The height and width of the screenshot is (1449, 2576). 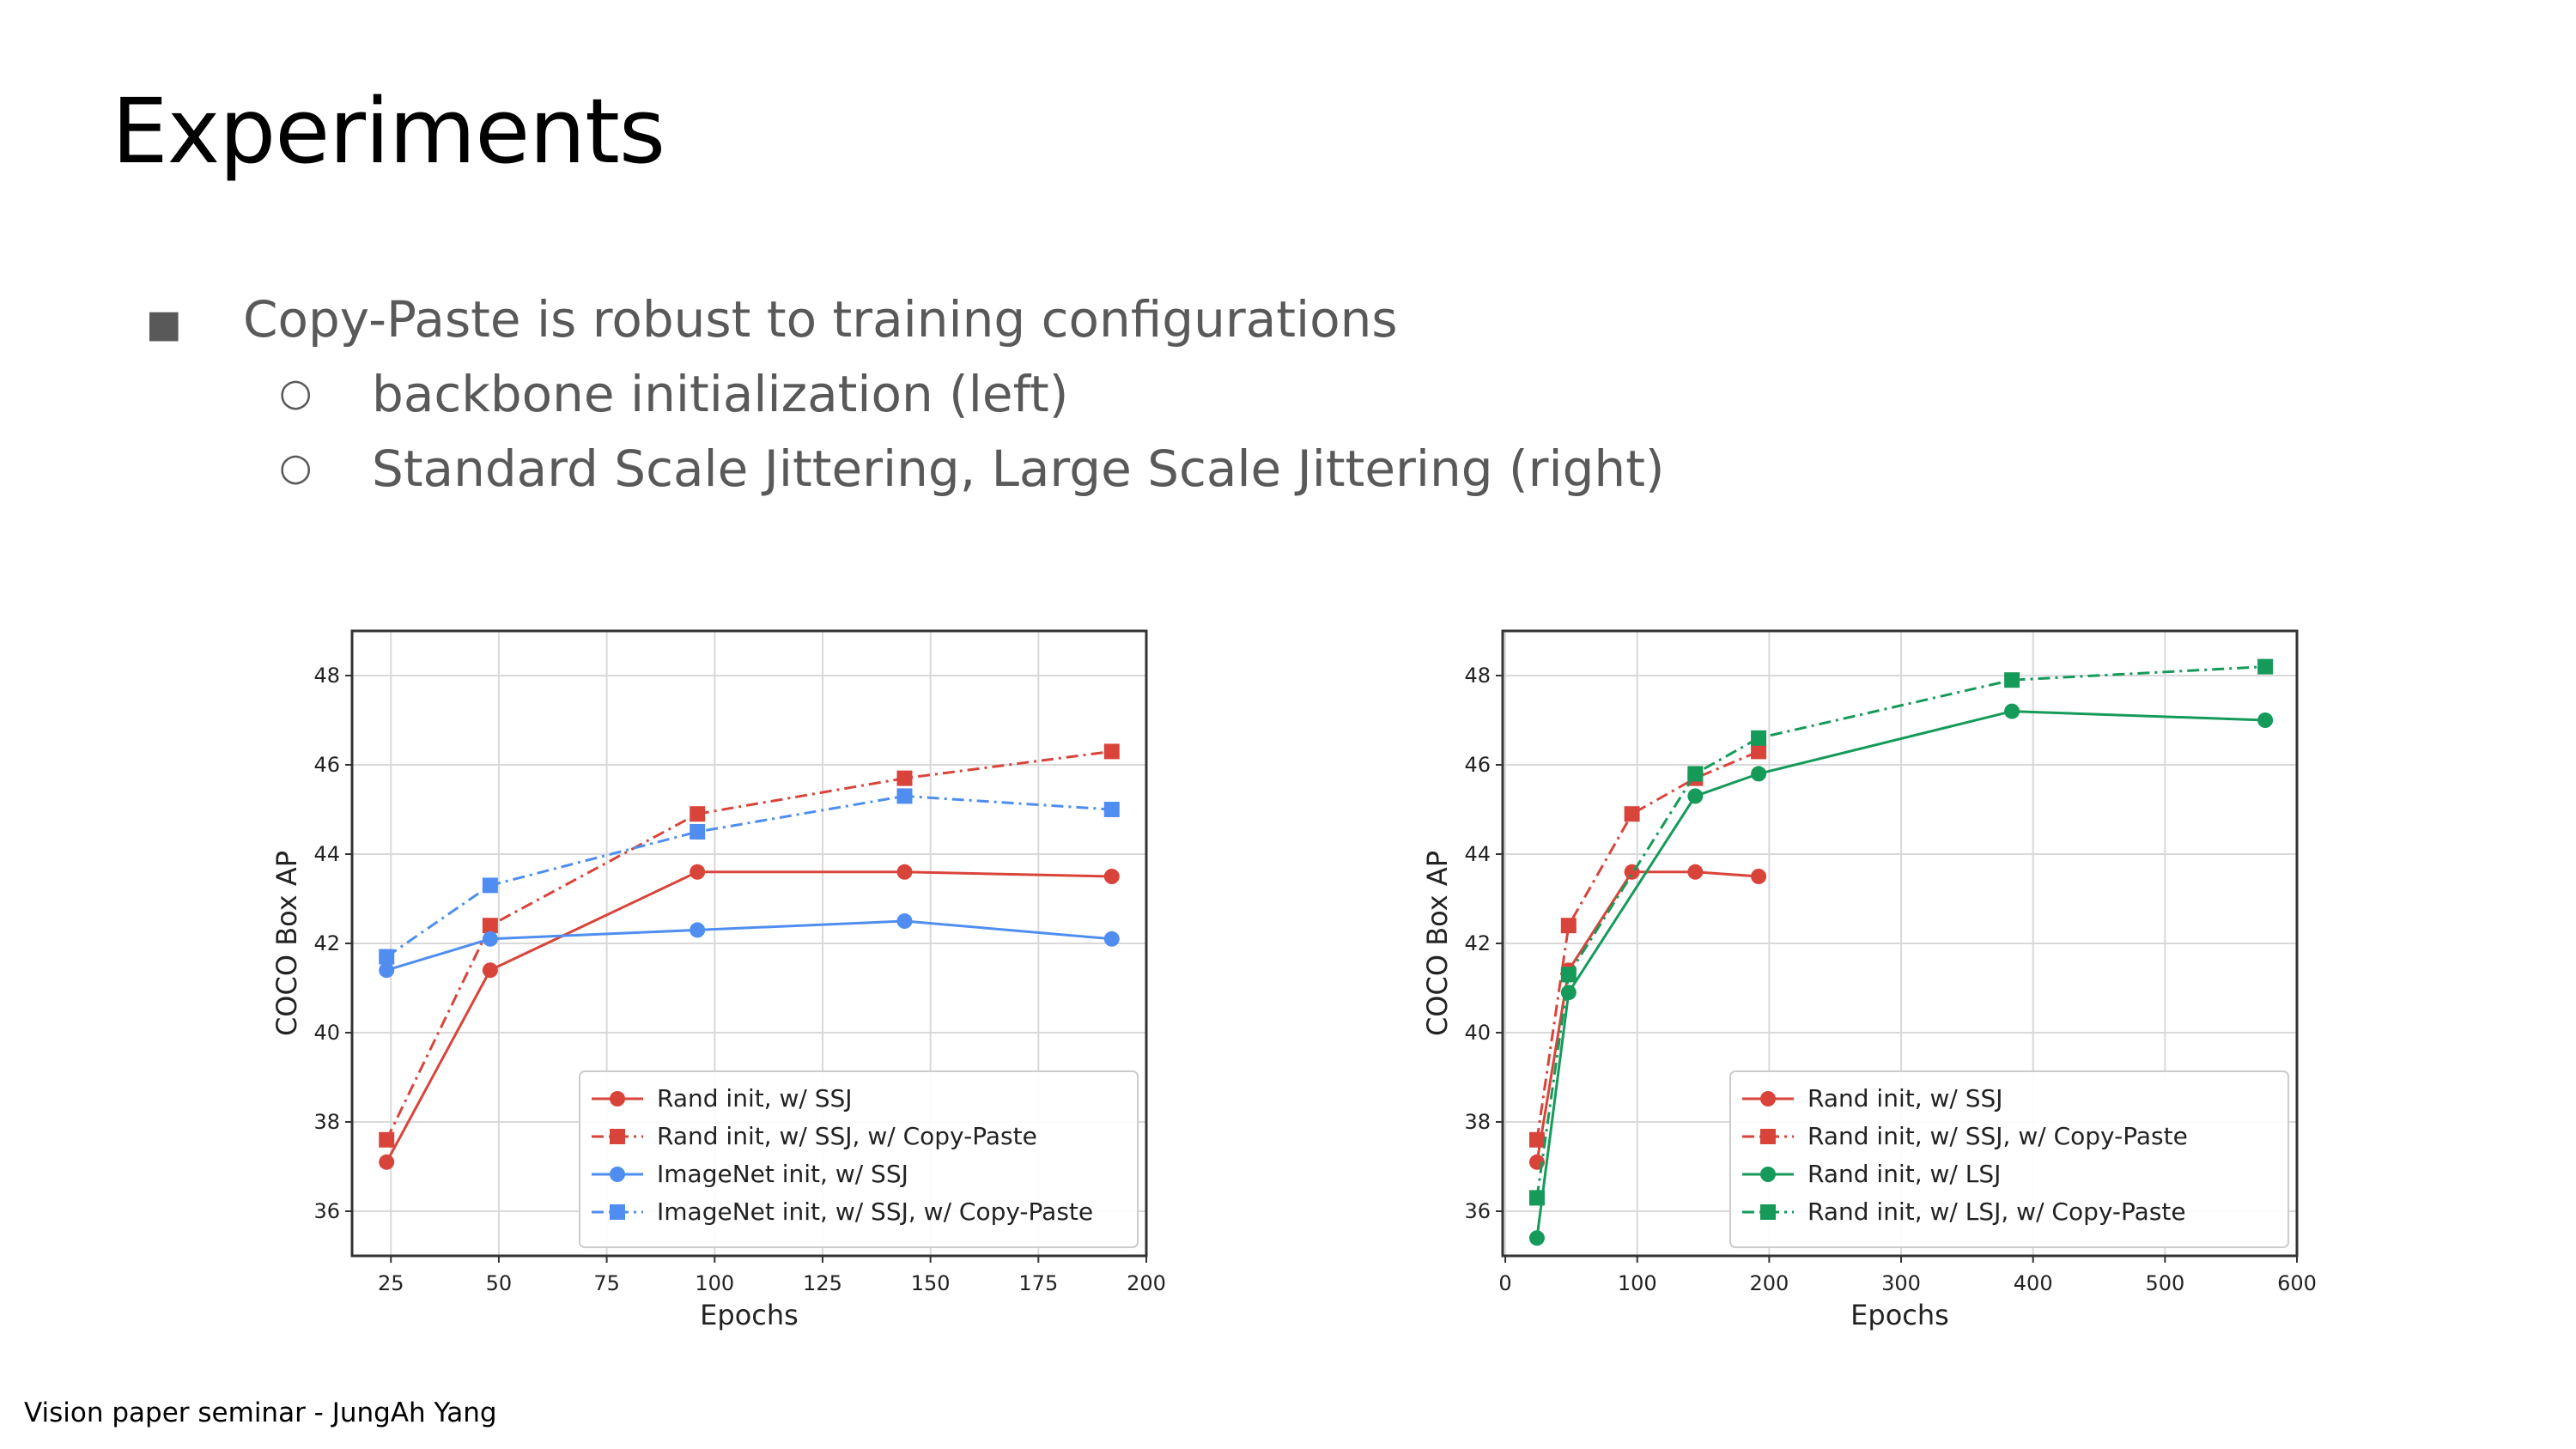 I want to click on footer-text: Vision paper seminar - JungAh Yang, so click(x=260, y=1412).